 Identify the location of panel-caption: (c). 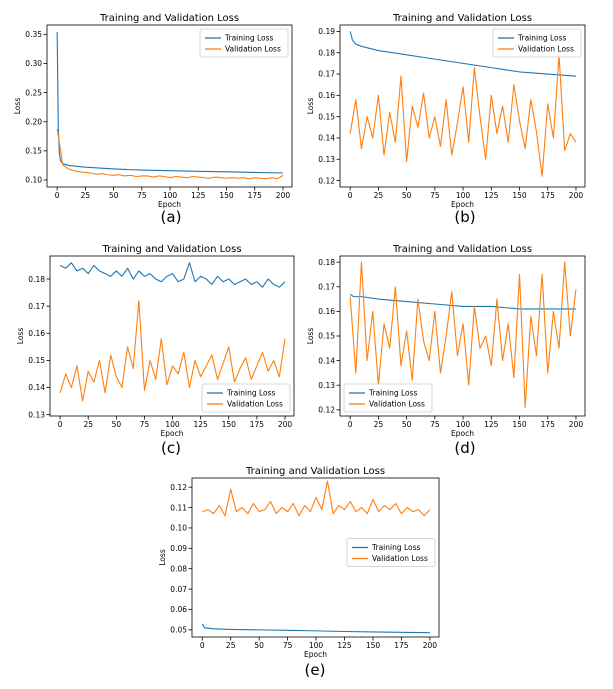
(171, 448).